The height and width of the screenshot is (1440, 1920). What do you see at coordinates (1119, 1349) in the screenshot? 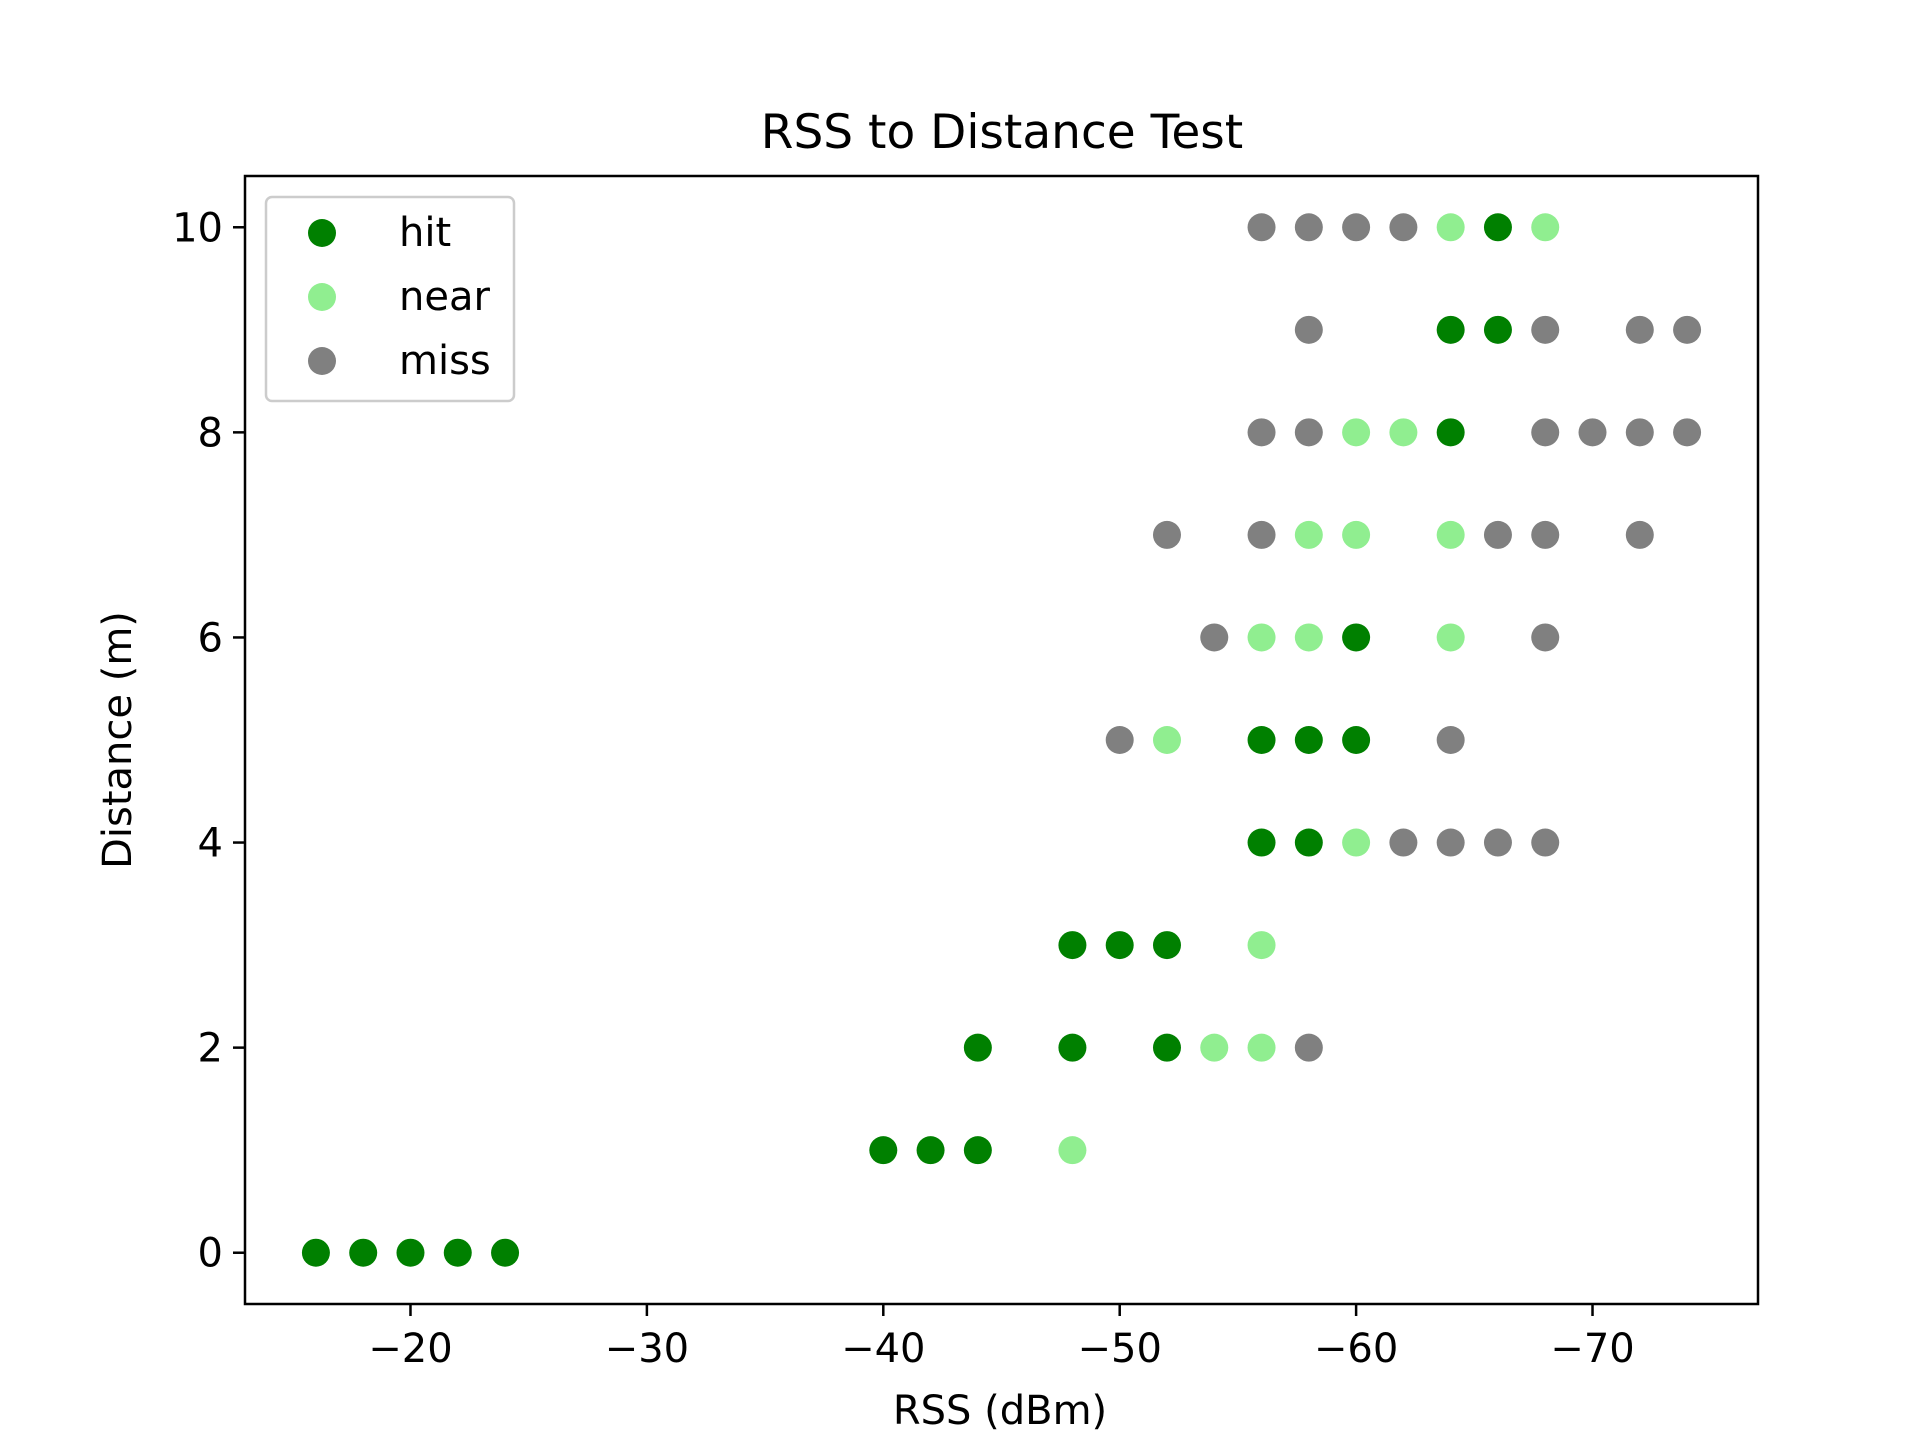
I see `x-tick-label: −50` at bounding box center [1119, 1349].